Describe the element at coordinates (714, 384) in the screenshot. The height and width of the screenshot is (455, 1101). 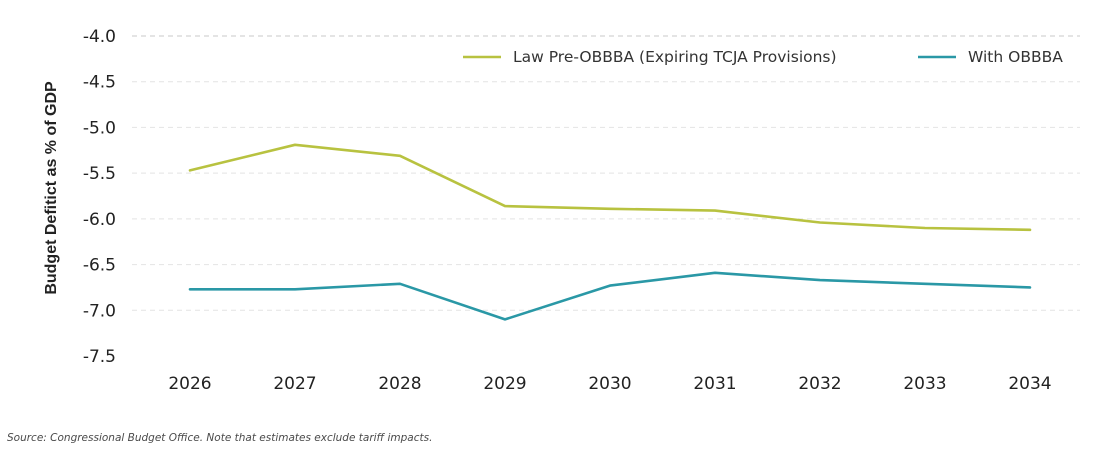
I see `x-tick-label: 2031` at that location.